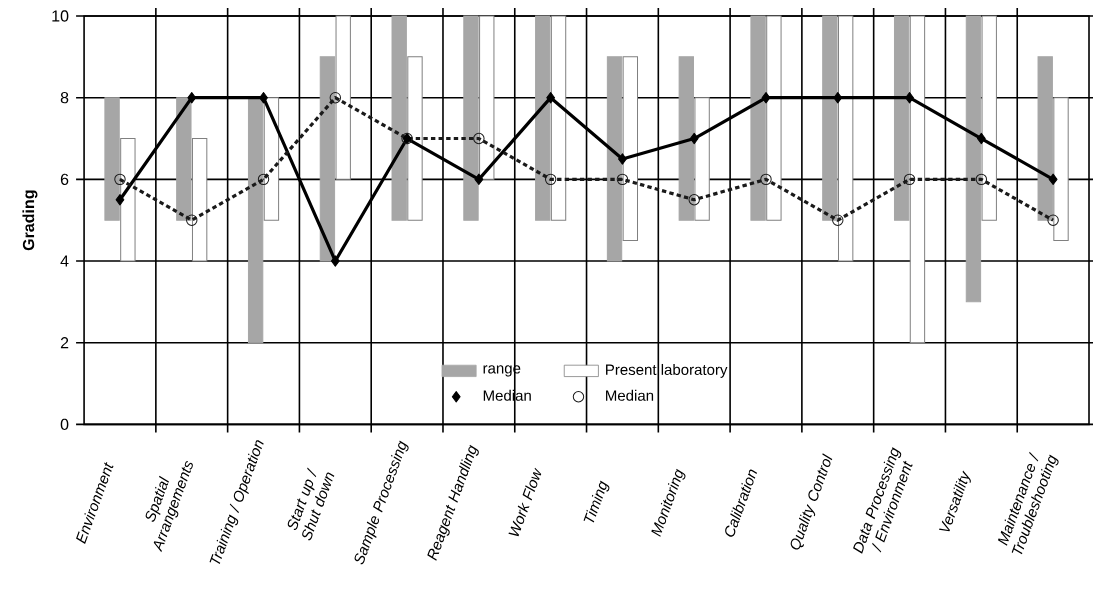 Image resolution: width=1093 pixels, height=609 pixels. Describe the element at coordinates (30, 220) in the screenshot. I see `y-axis-title: Grading` at that location.